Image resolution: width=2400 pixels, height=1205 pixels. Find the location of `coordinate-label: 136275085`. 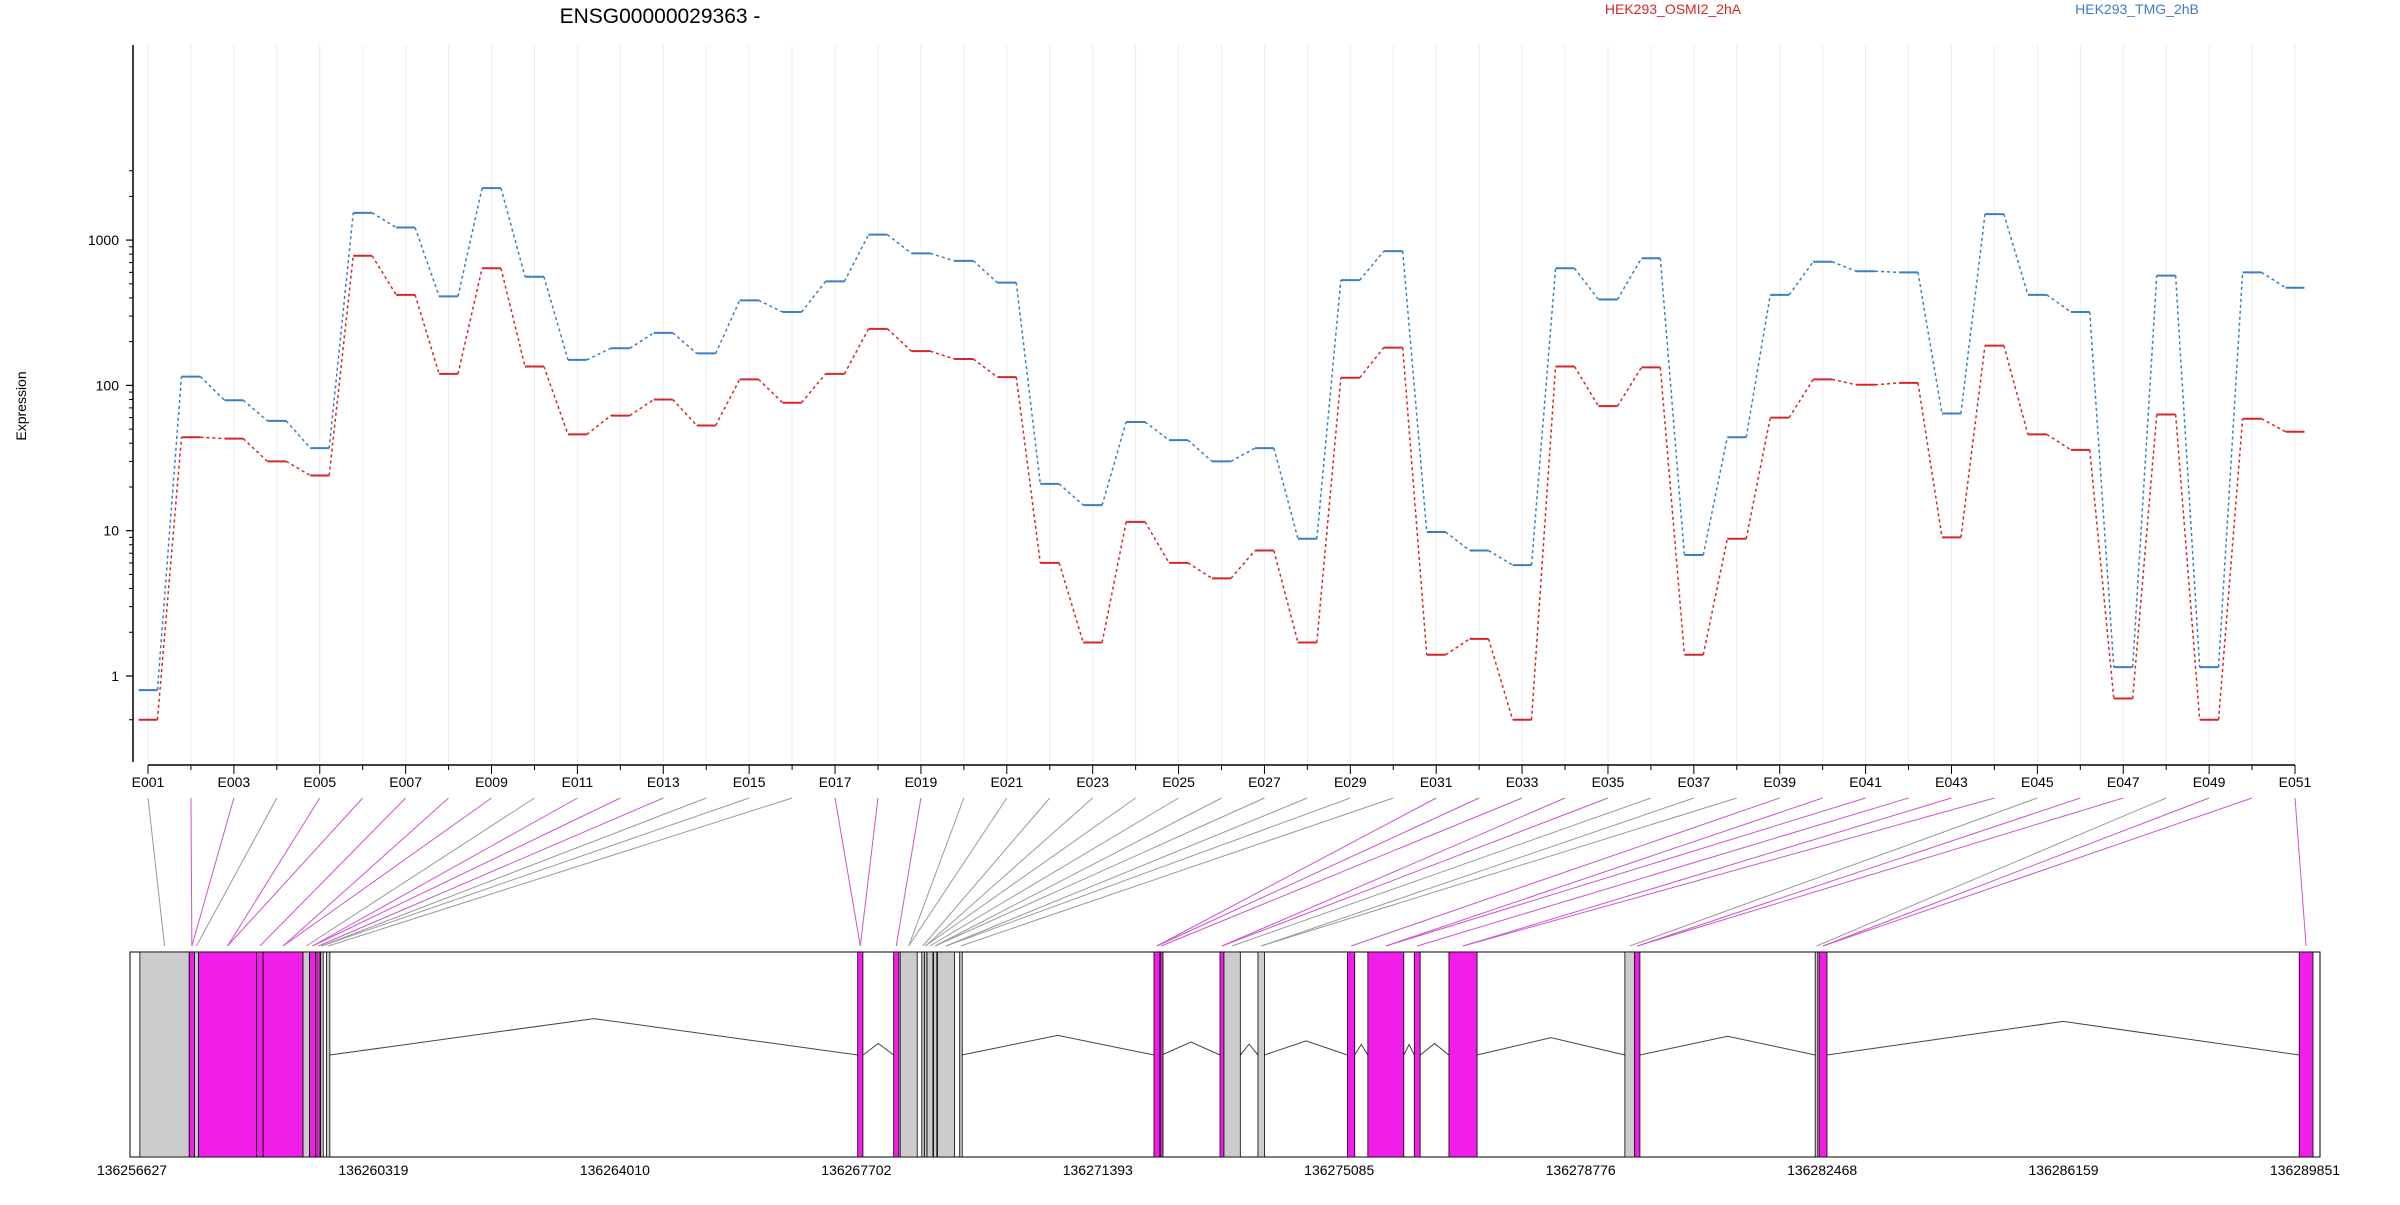

coordinate-label: 136275085 is located at coordinates (1339, 1170).